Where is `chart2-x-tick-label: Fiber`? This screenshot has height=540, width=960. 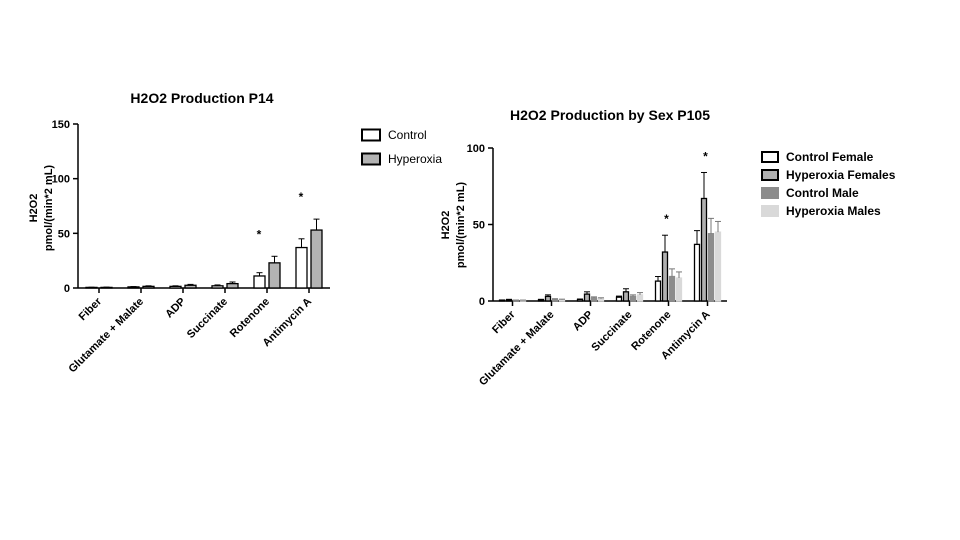 chart2-x-tick-label: Fiber is located at coordinates (504, 322).